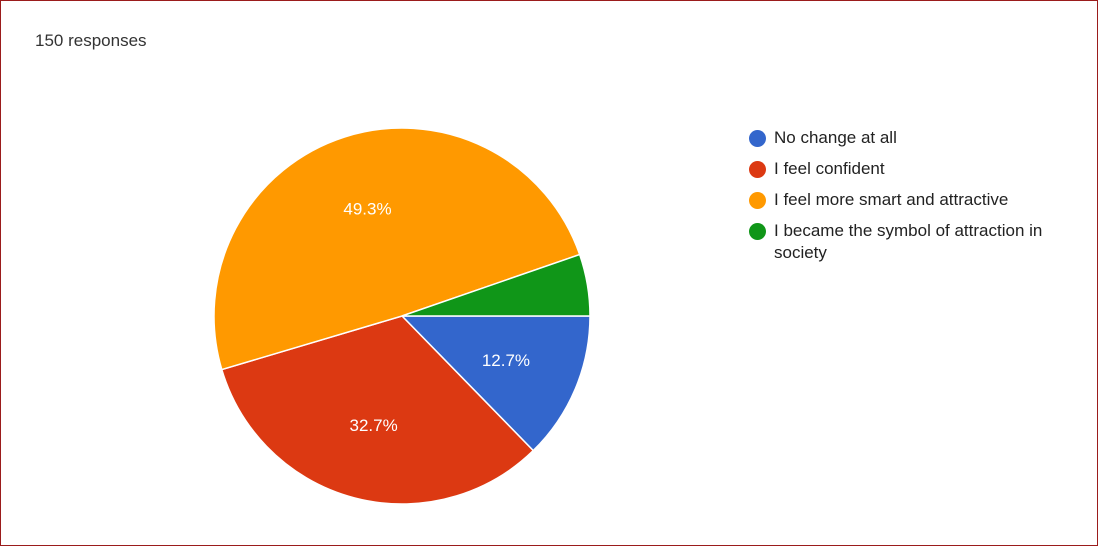  Describe the element at coordinates (891, 199) in the screenshot. I see `legend-label: I feel more smart and attractive` at that location.